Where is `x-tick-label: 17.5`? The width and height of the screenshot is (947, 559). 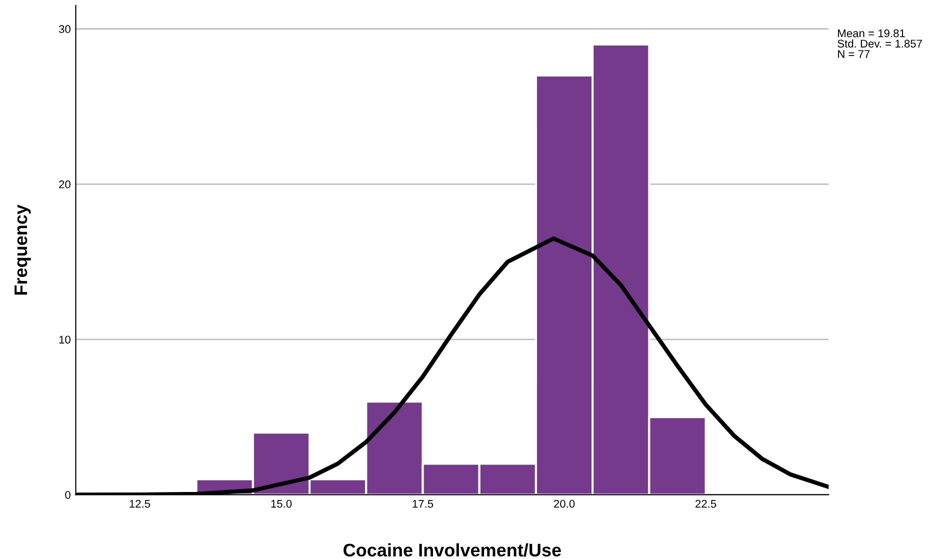
x-tick-label: 17.5 is located at coordinates (423, 504).